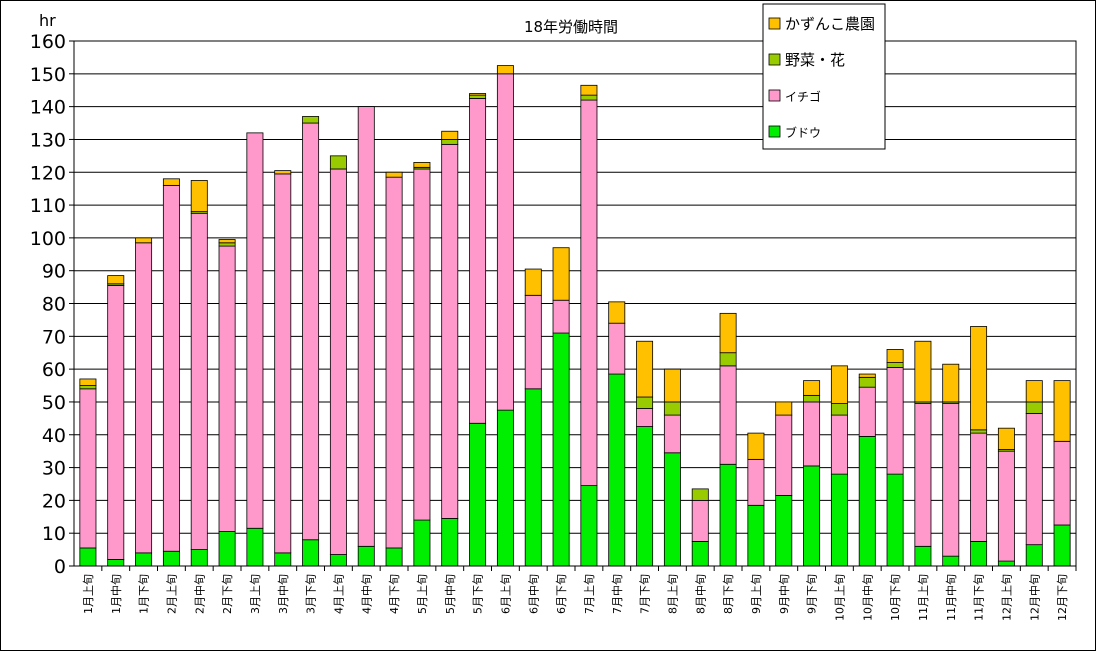 This screenshot has width=1096, height=652. Describe the element at coordinates (394, 594) in the screenshot. I see `x-tick-label: 4月下旬` at that location.